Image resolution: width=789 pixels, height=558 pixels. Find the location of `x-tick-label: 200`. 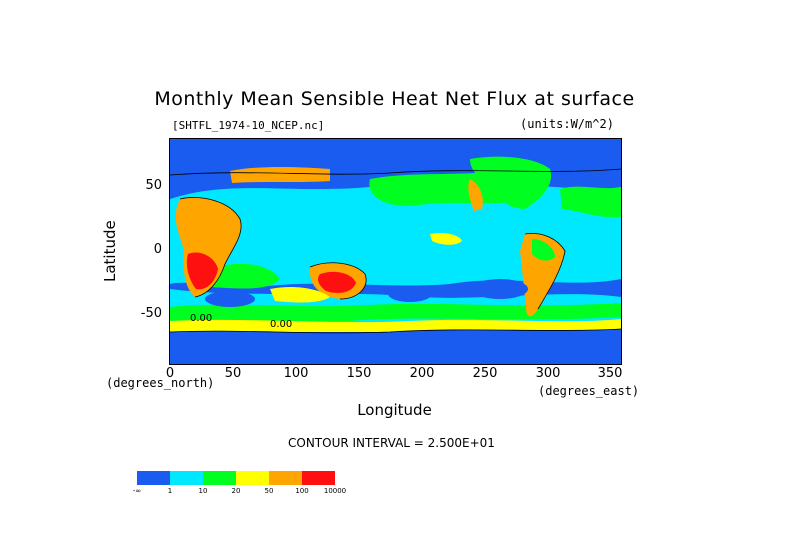

x-tick-label: 200 is located at coordinates (422, 373).